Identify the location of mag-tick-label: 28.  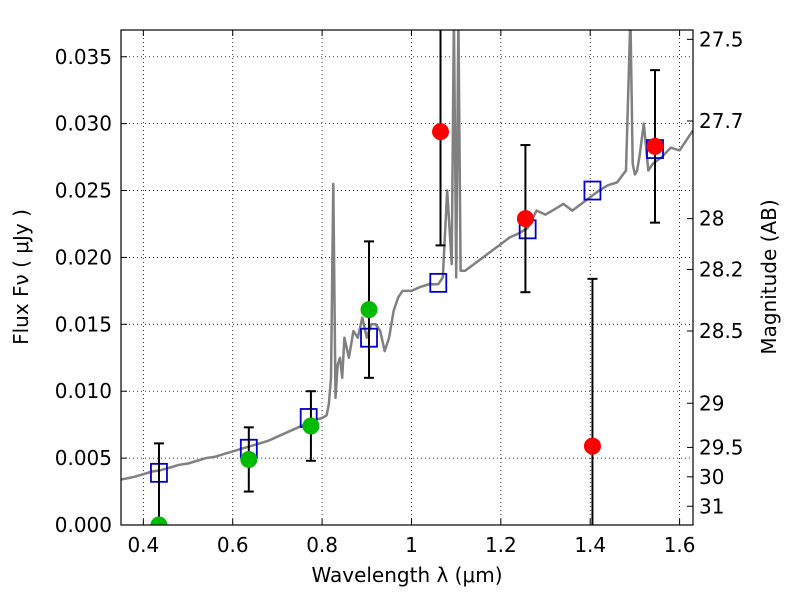
(711, 219).